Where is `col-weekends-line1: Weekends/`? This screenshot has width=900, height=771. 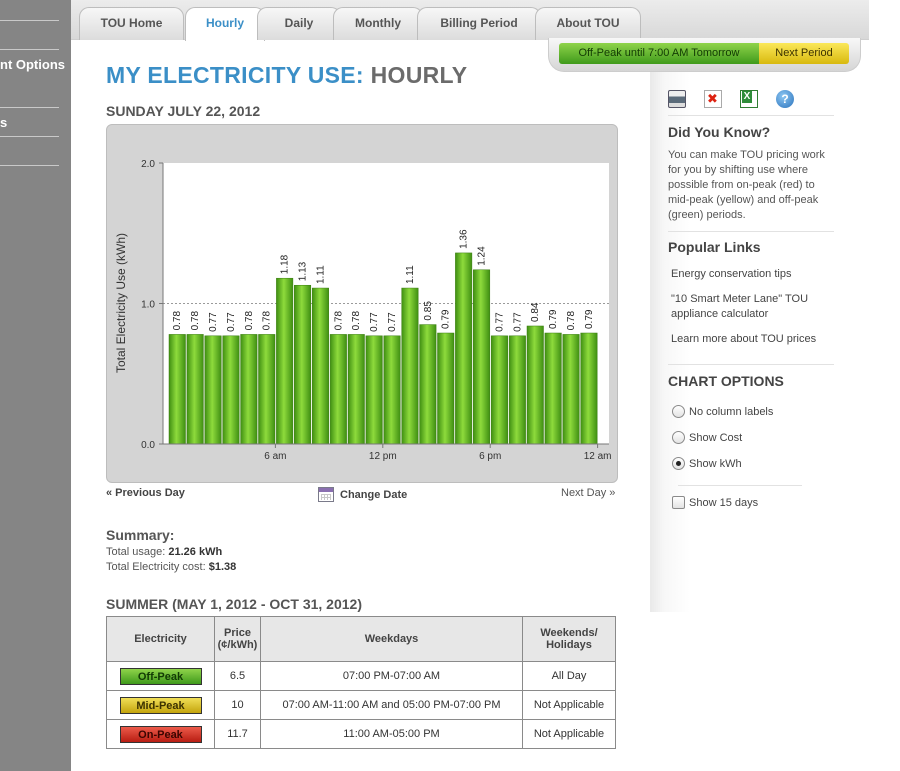
col-weekends-line1: Weekends/ is located at coordinates (569, 633).